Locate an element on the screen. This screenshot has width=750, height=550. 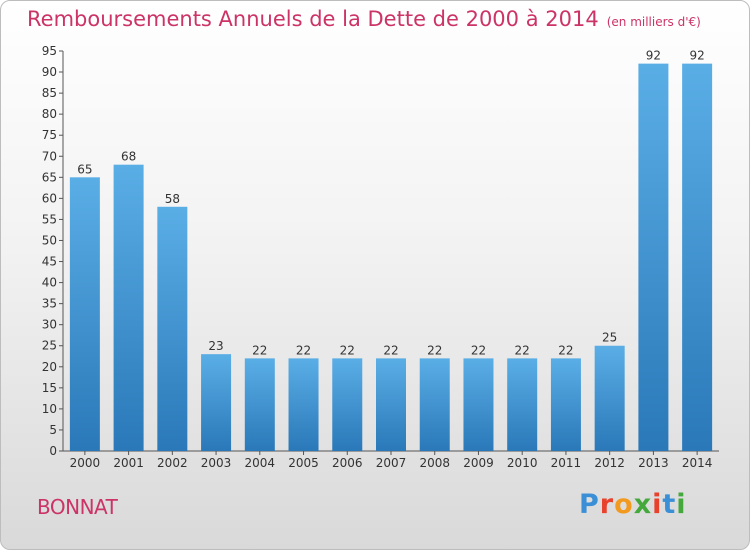
bar-2000 is located at coordinates (84, 314).